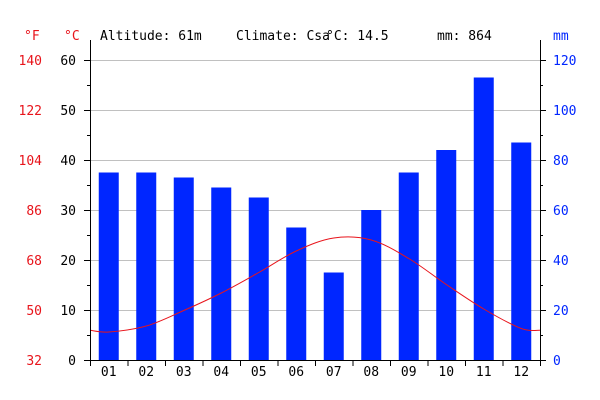 Image resolution: width=600 pixels, height=400 pixels. Describe the element at coordinates (561, 211) in the screenshot. I see `mm-tick-label: 60` at that location.